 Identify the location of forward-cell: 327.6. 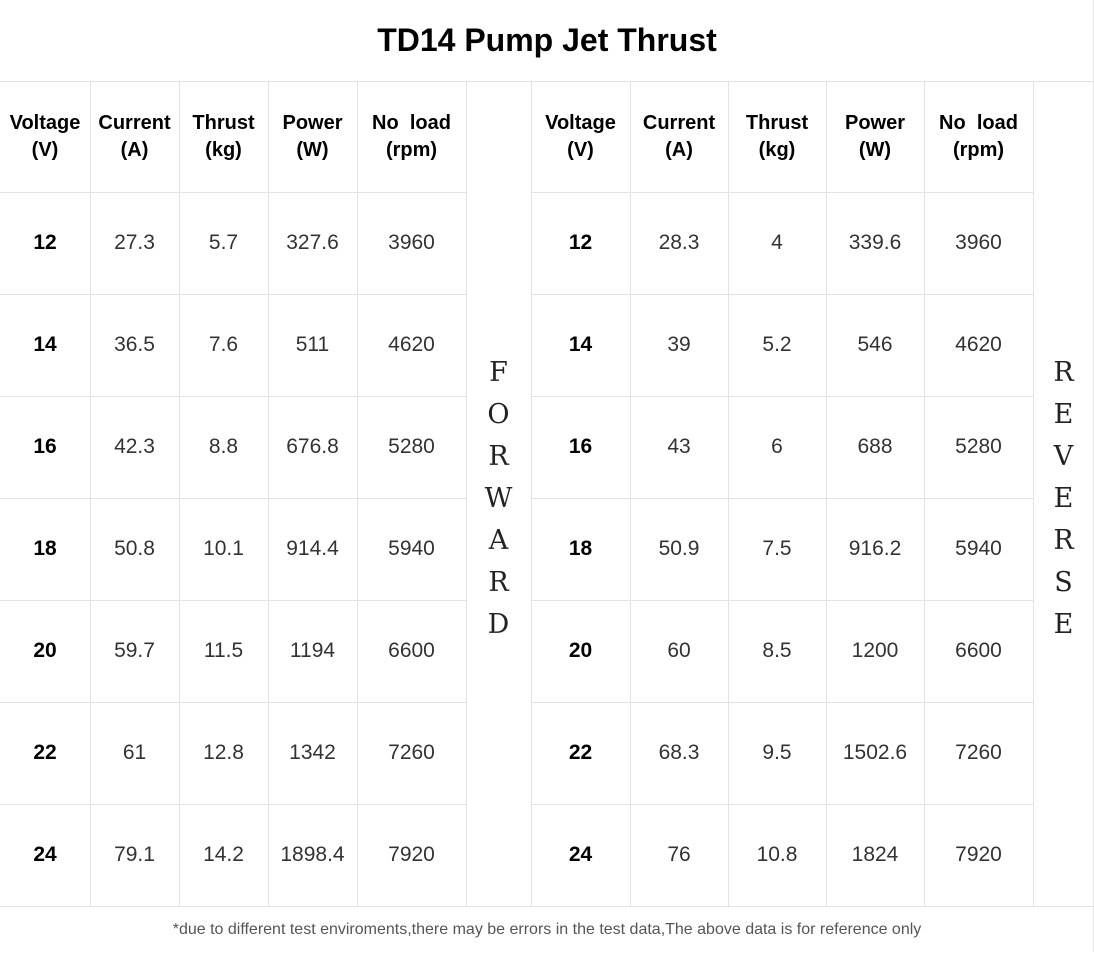
(312, 242).